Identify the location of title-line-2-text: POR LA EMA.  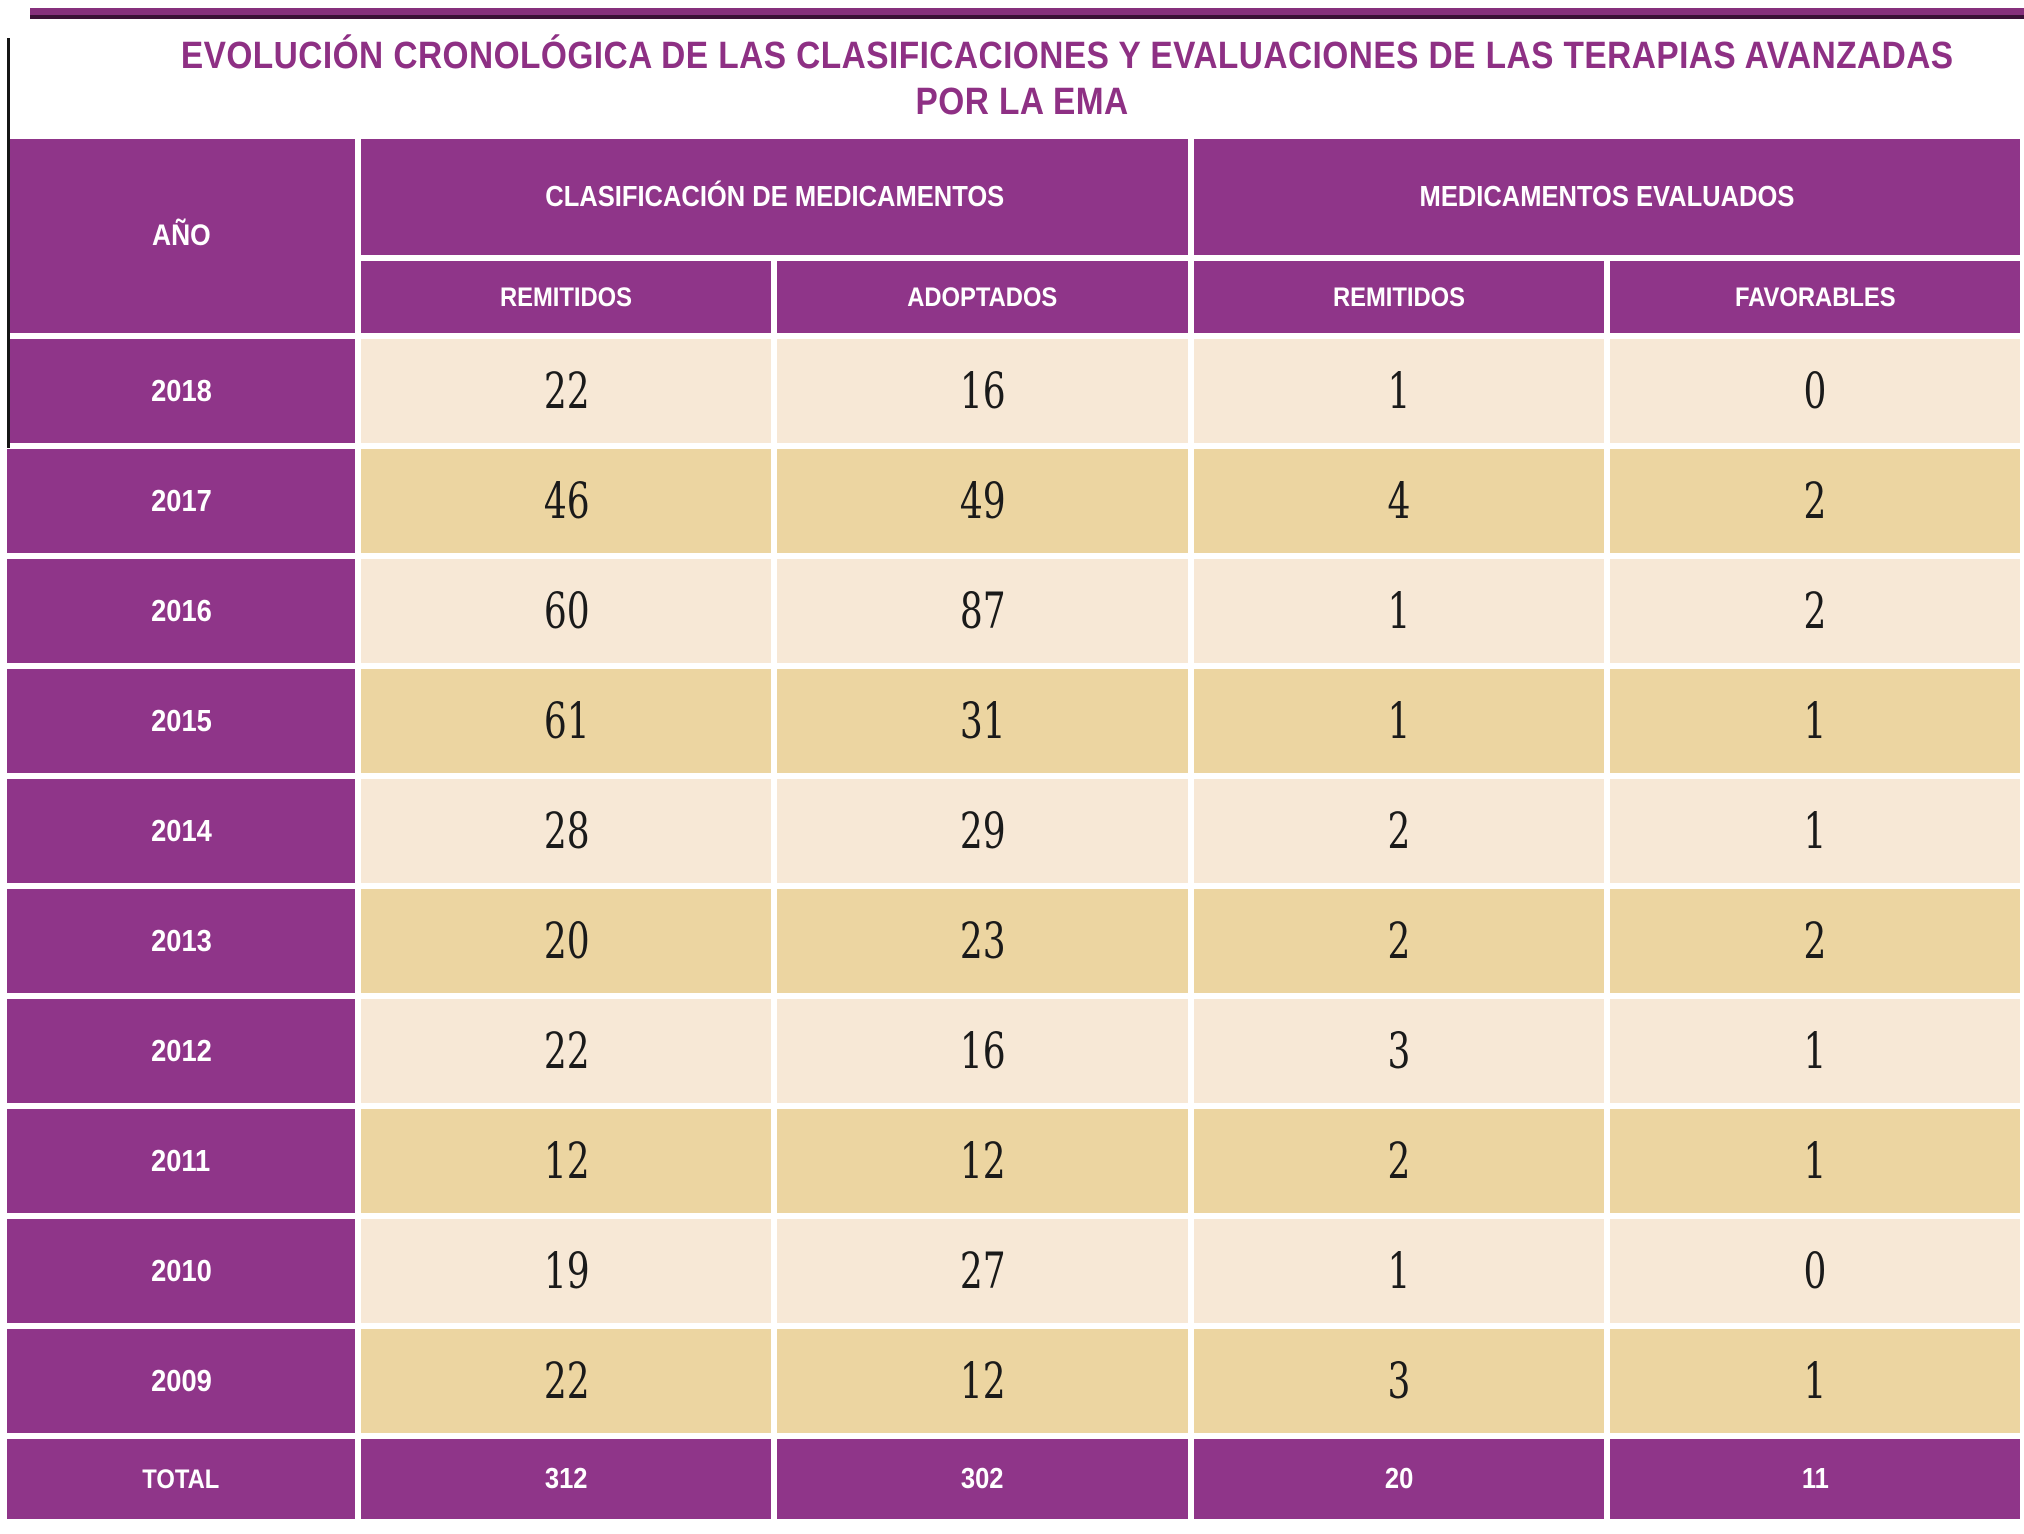
(1022, 102).